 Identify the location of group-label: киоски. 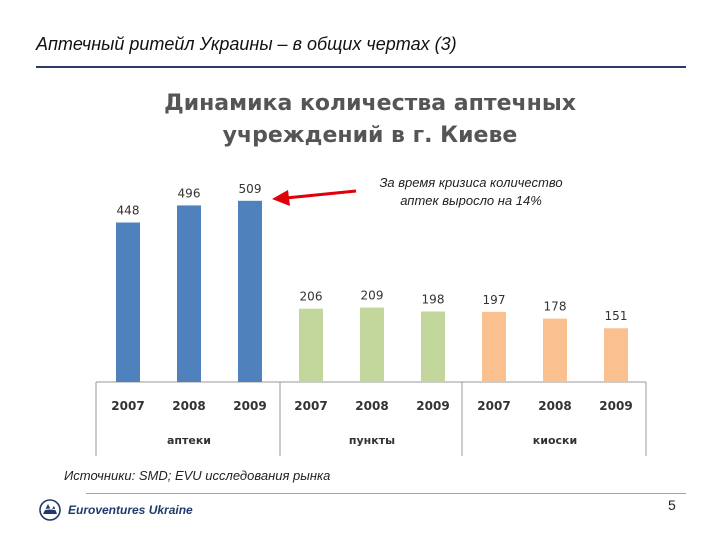
(555, 440).